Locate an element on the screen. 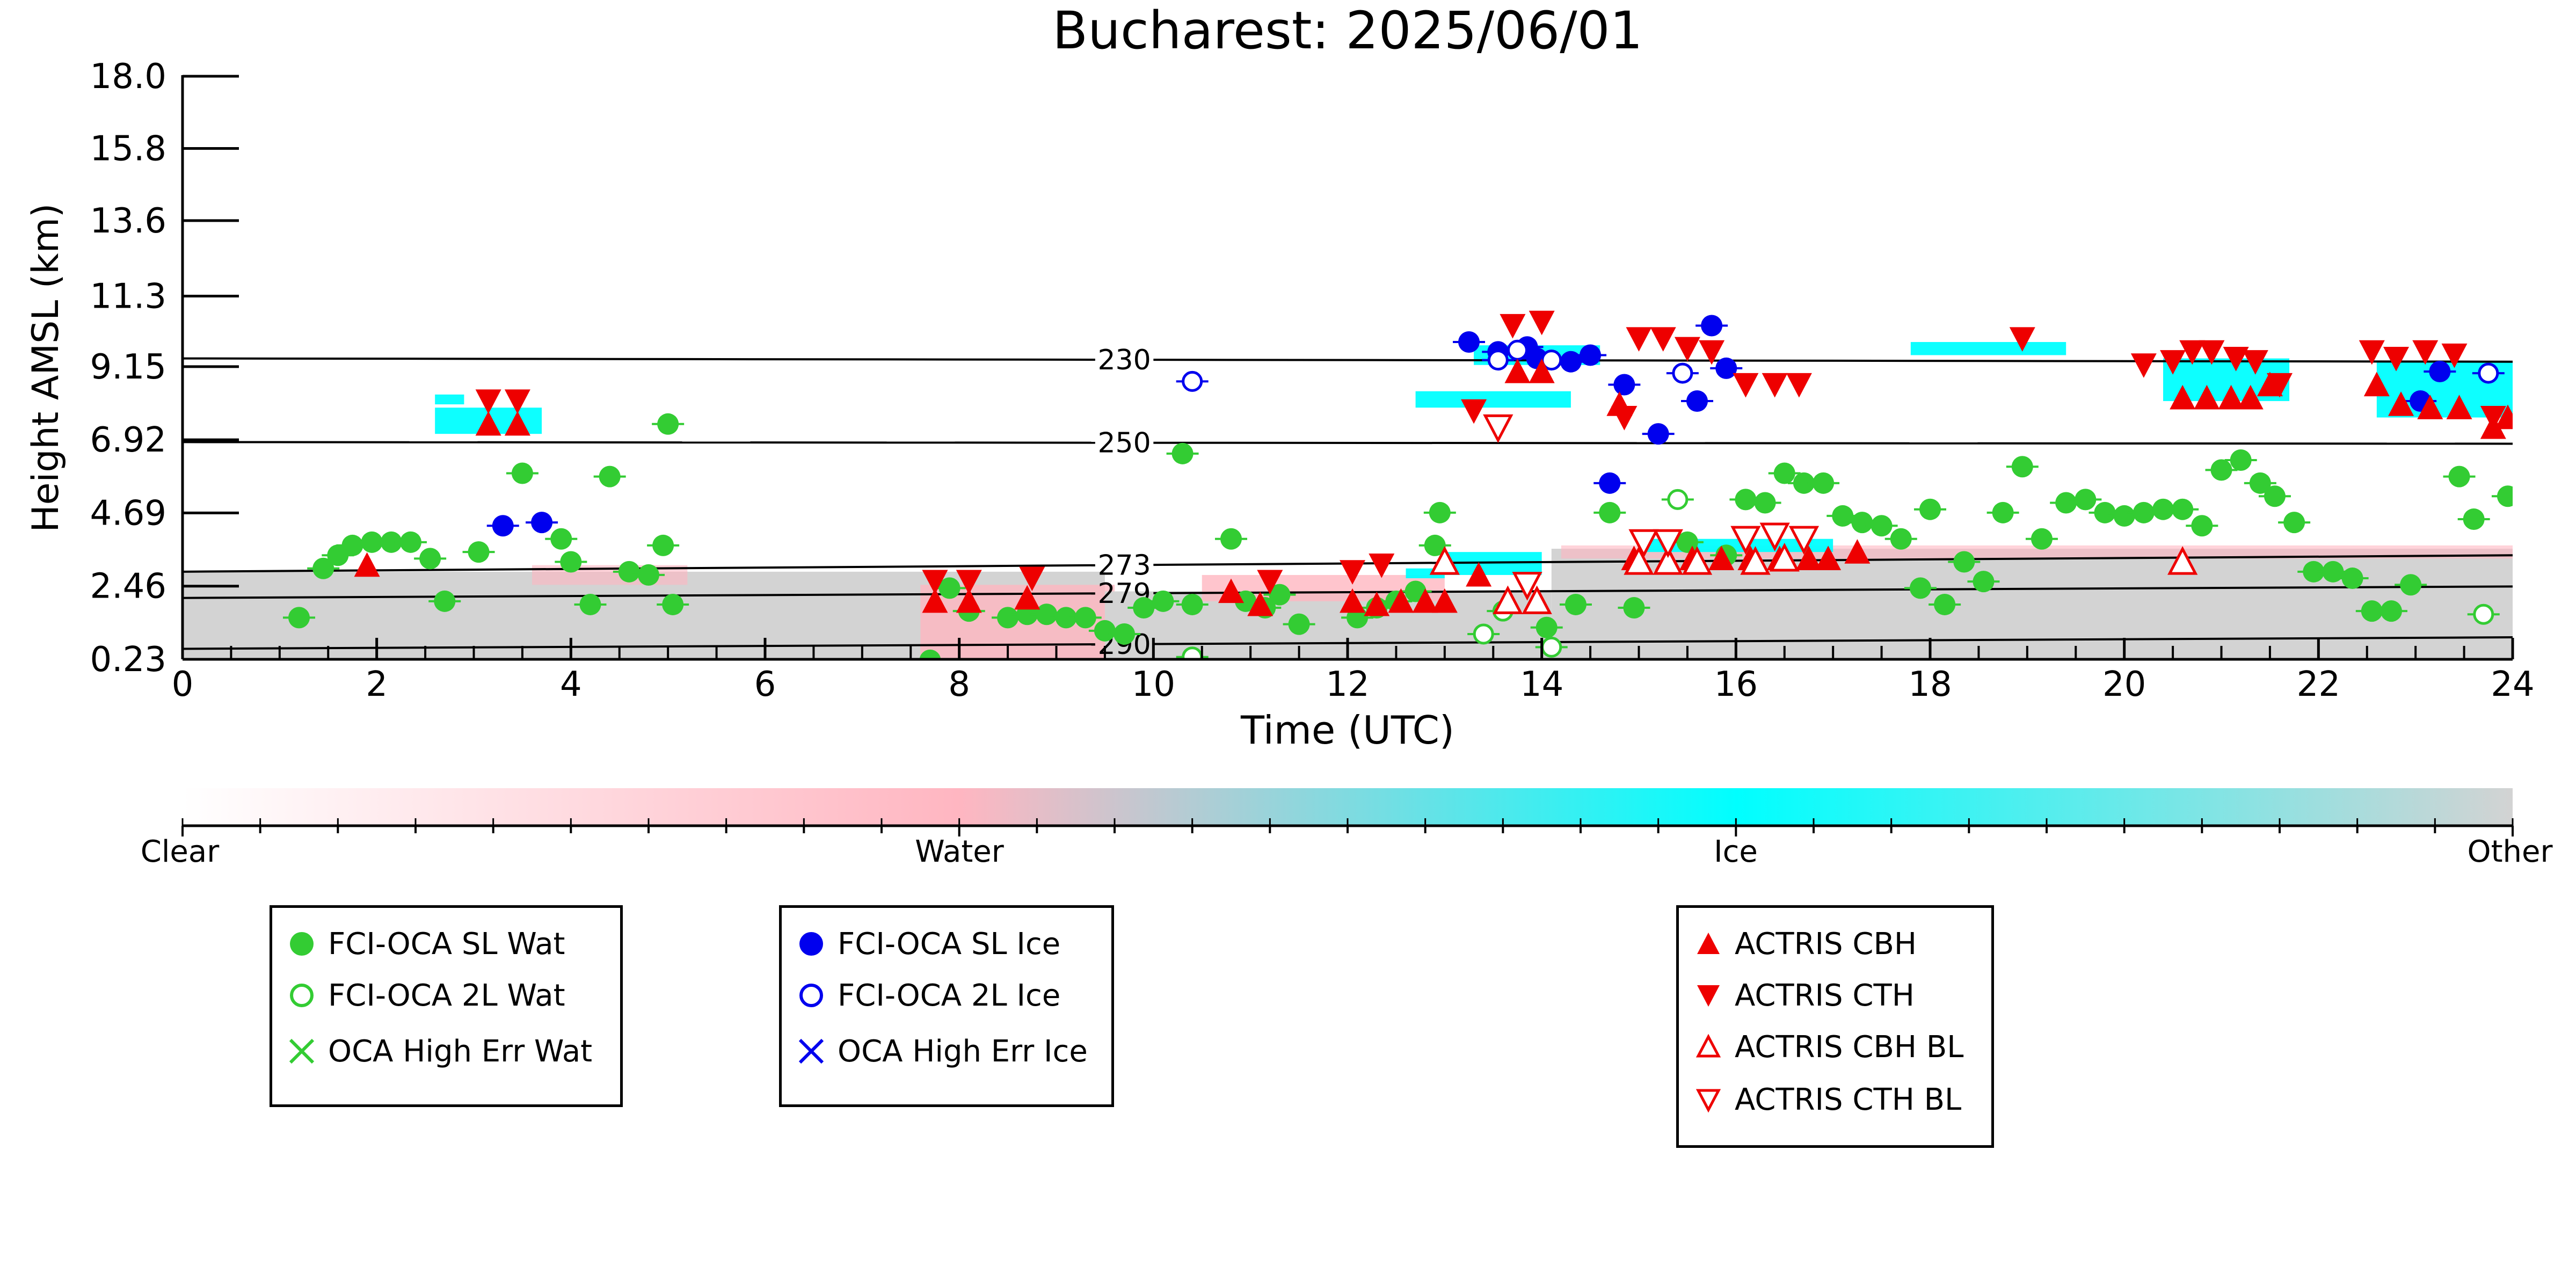 The width and height of the screenshot is (2576, 1288). colorbar-label-ice: Ice is located at coordinates (1736, 851).